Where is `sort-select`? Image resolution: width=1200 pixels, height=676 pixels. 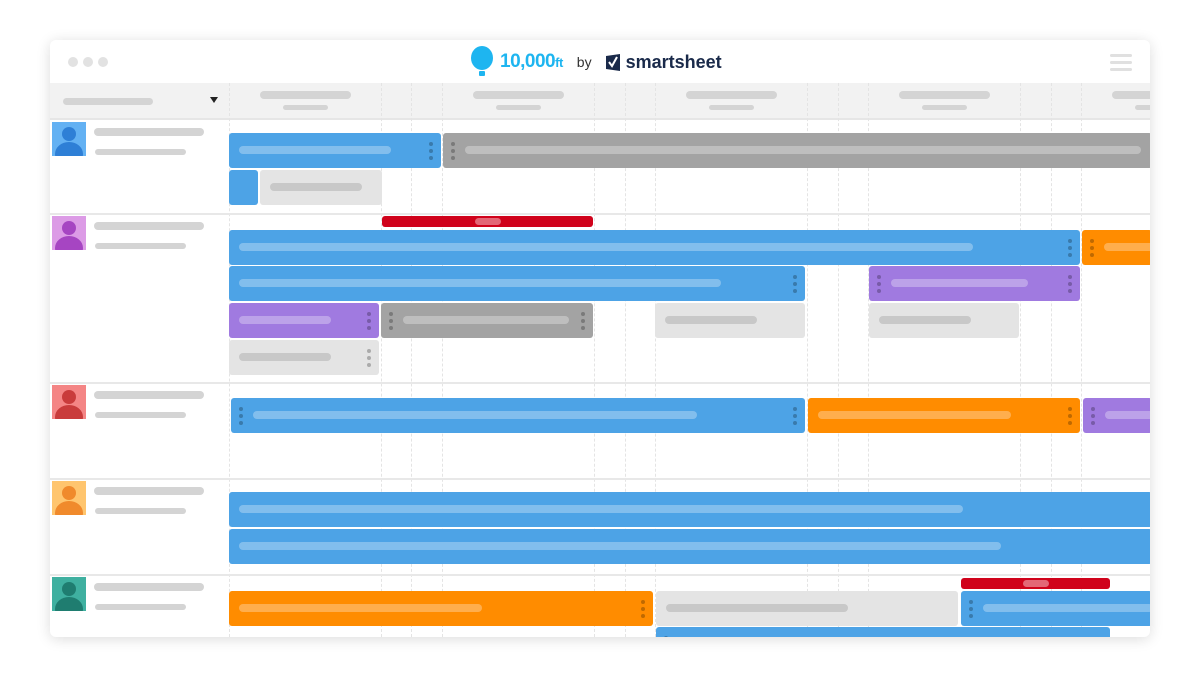 sort-select is located at coordinates (108, 101).